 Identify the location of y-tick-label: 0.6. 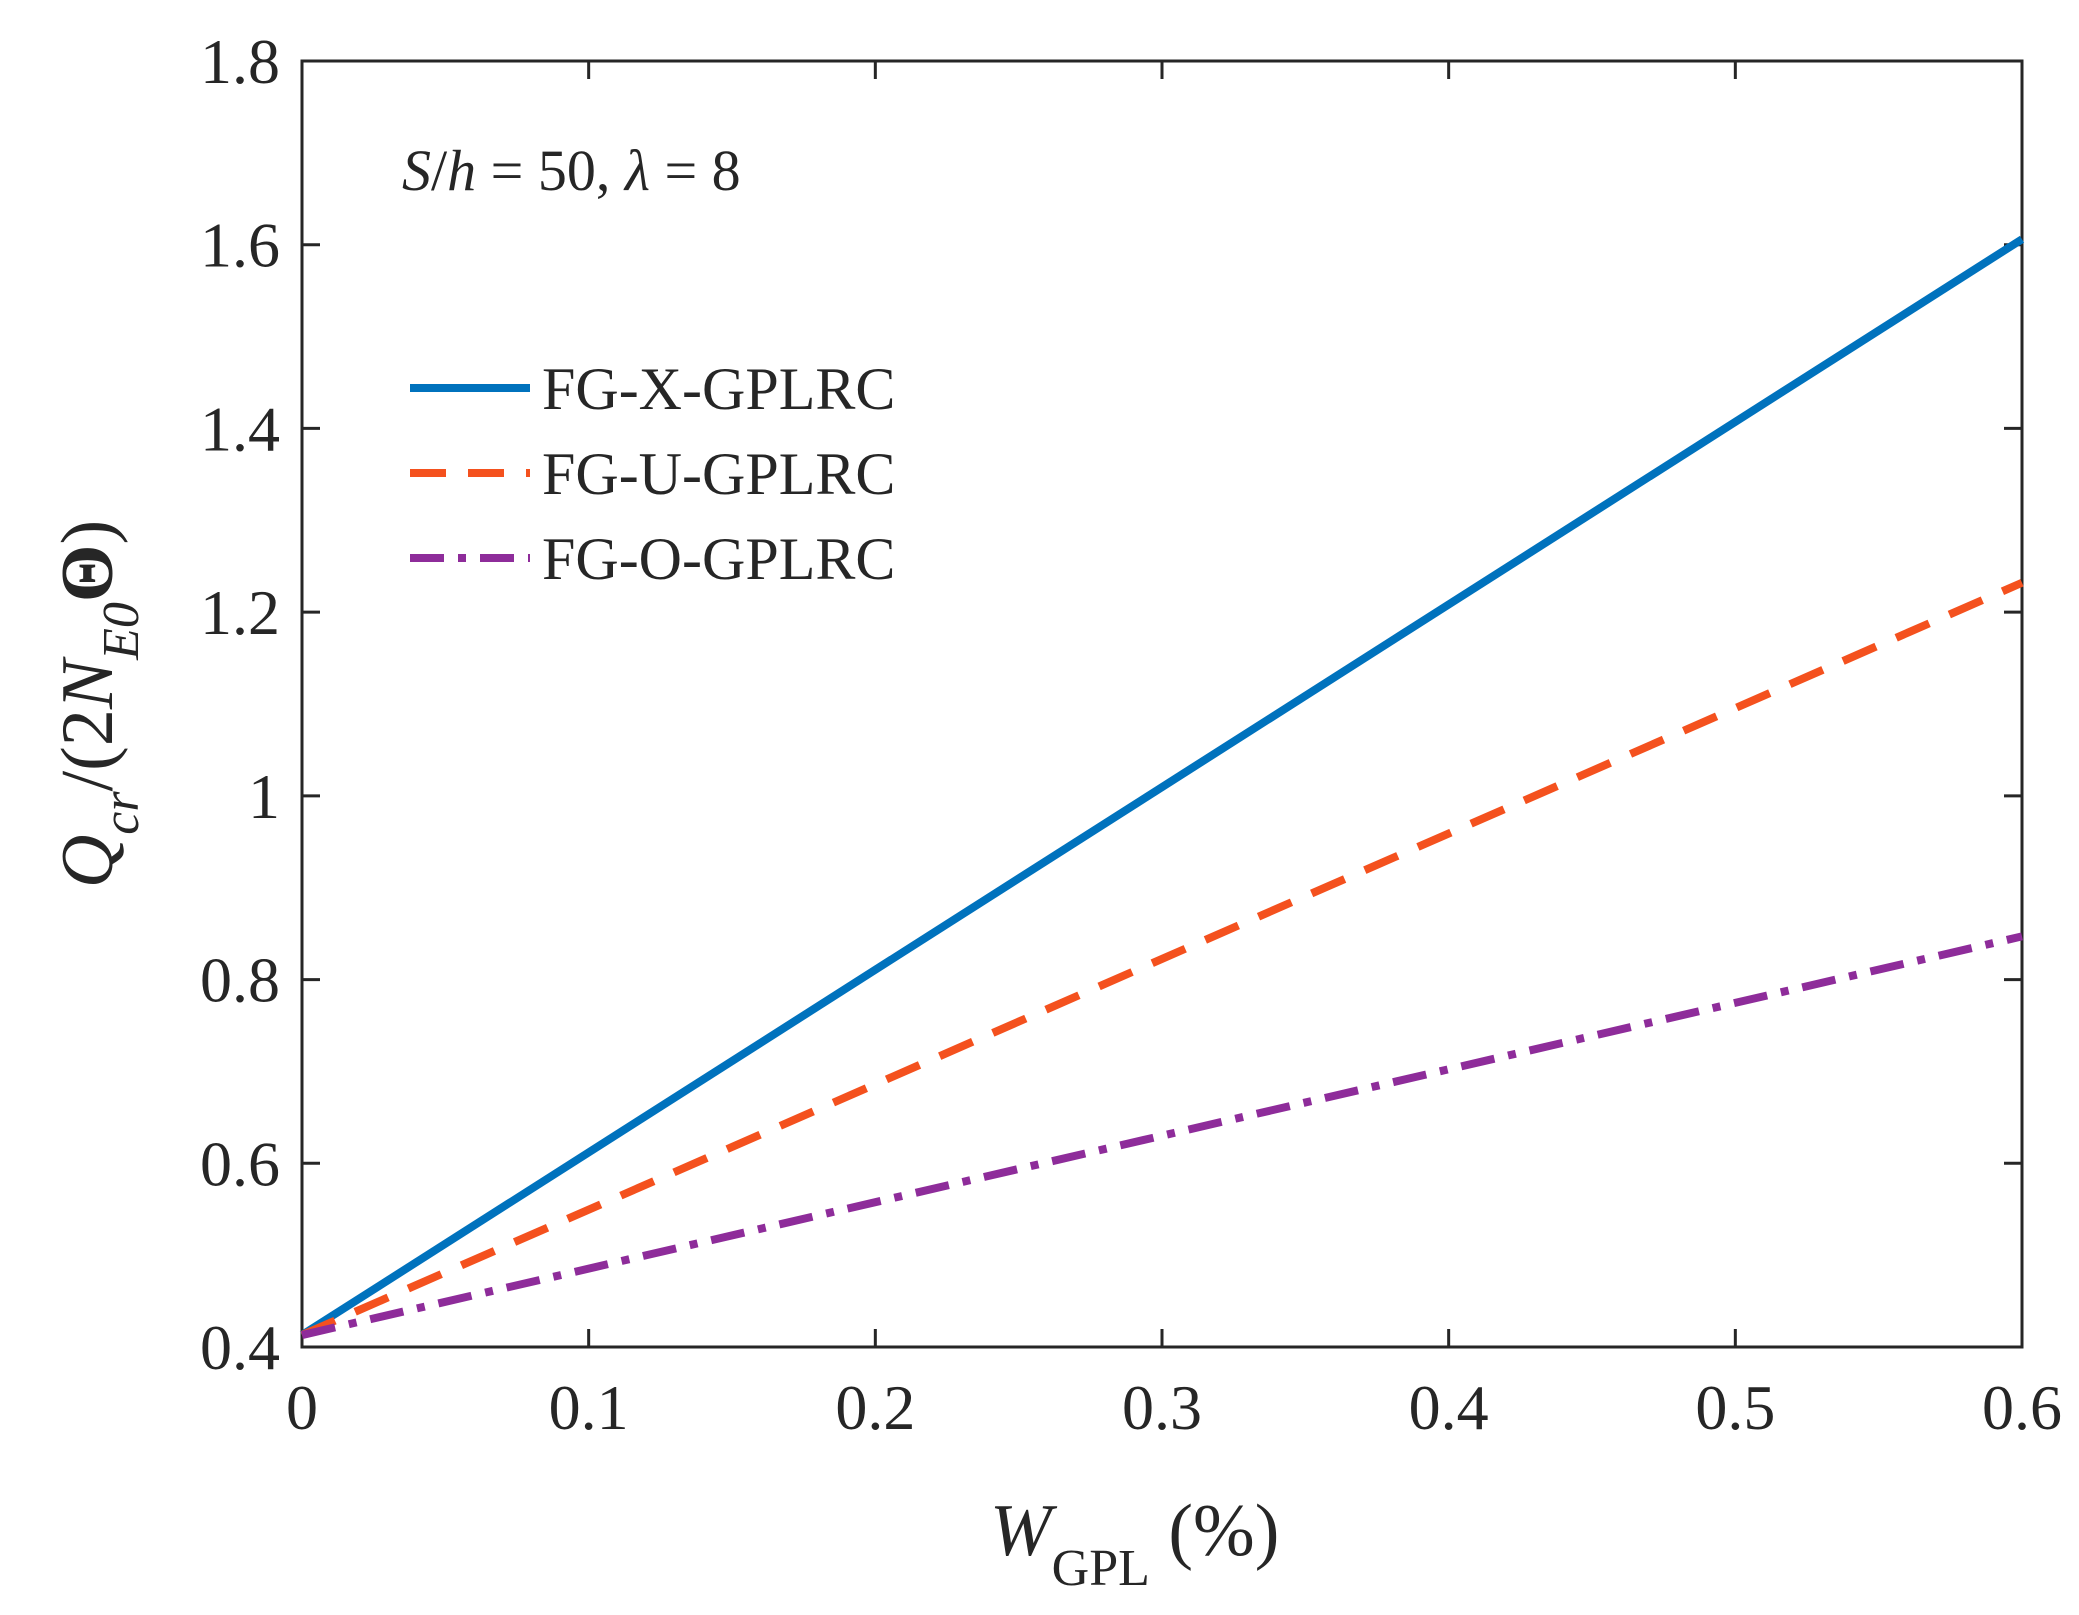
(240, 1163).